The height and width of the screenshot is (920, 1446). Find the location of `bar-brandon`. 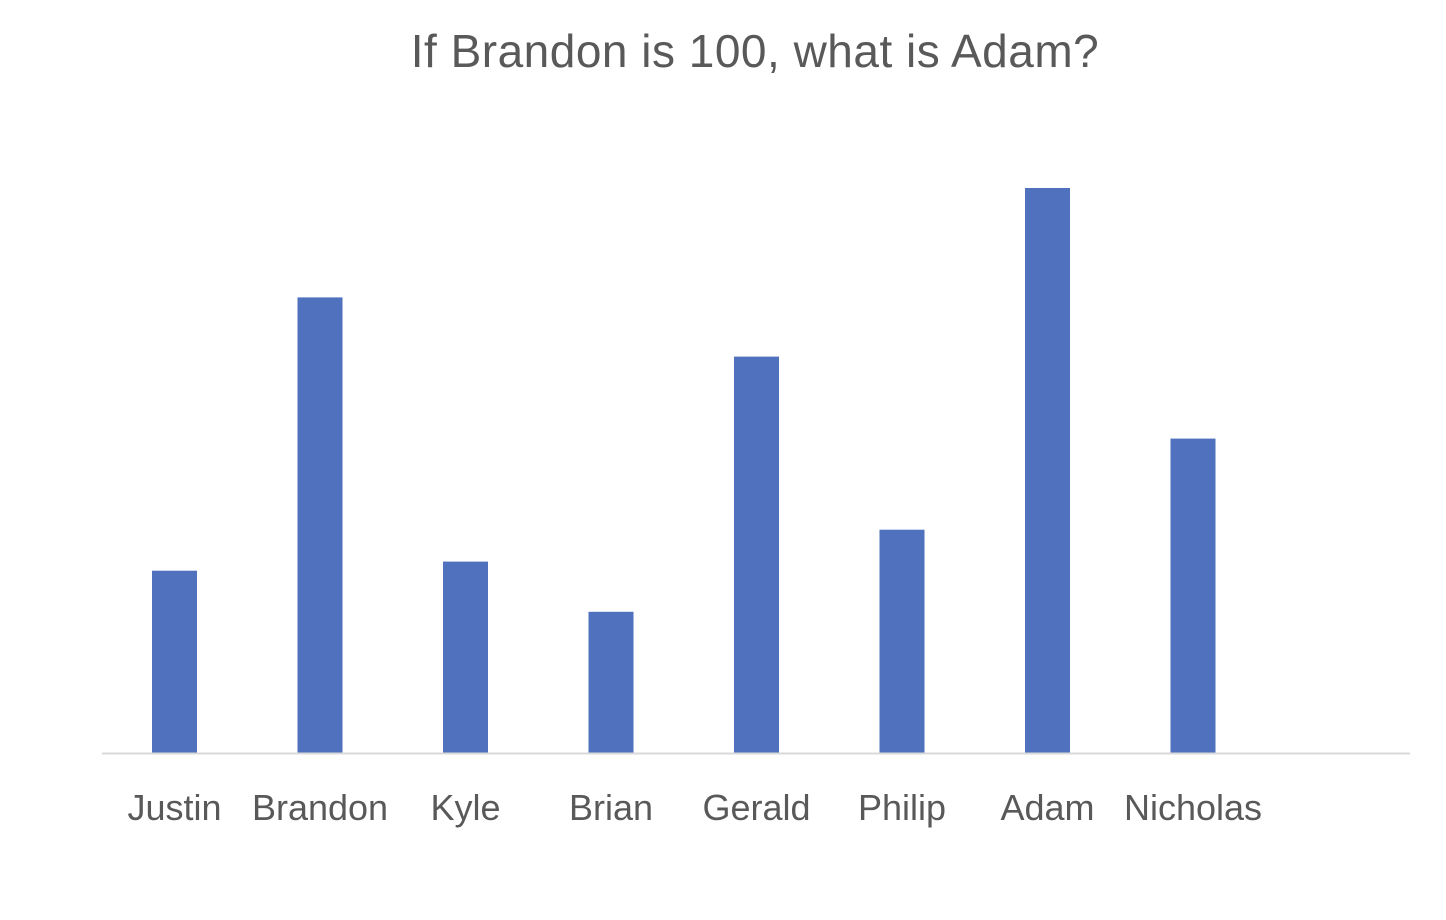

bar-brandon is located at coordinates (320, 525).